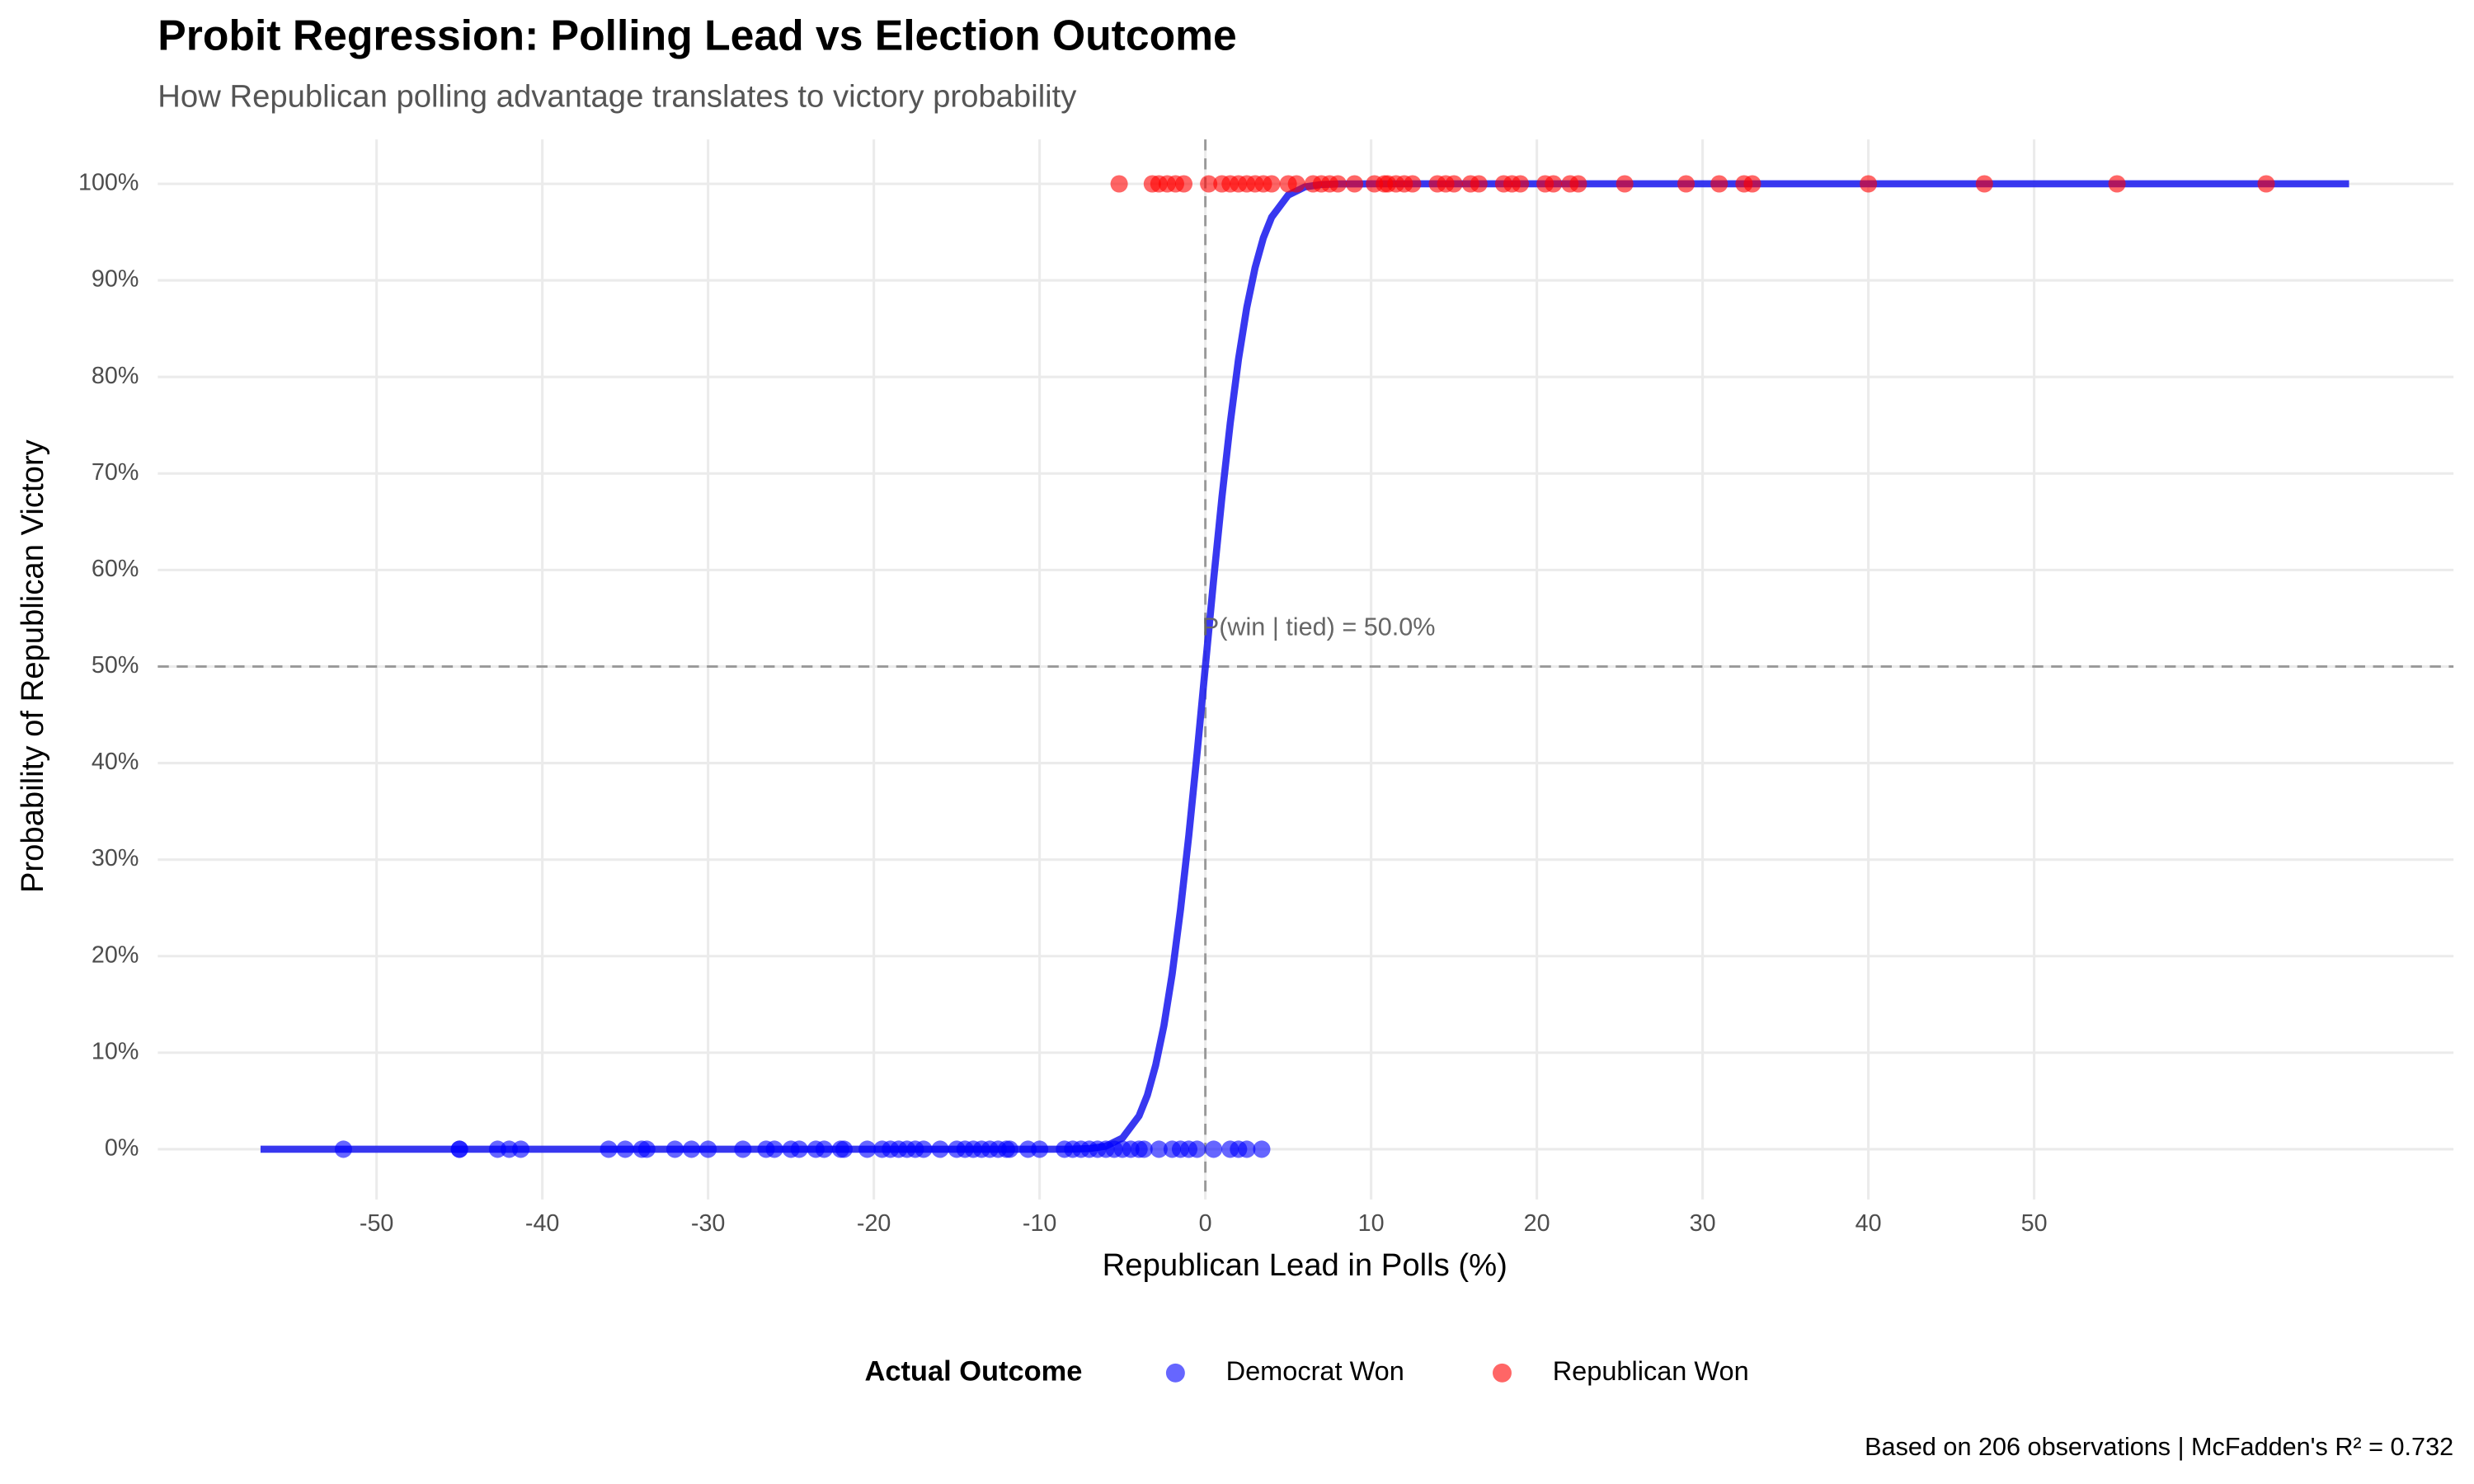 This screenshot has height=1484, width=2474. Describe the element at coordinates (542, 1223) in the screenshot. I see `x-tick-label: -40` at that location.